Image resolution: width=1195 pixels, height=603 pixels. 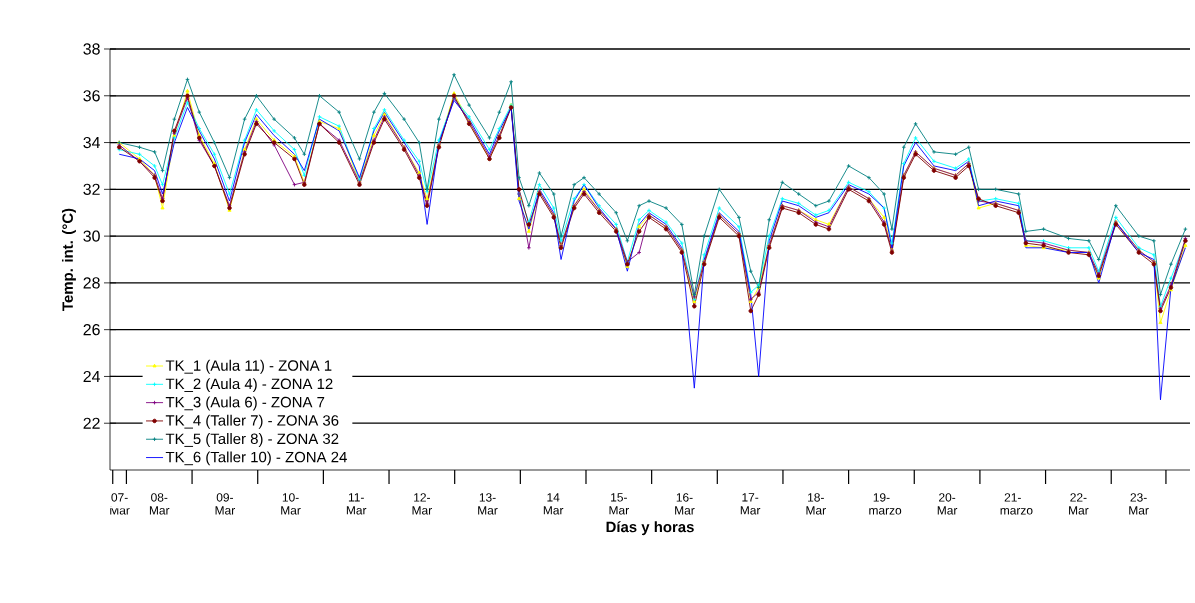 What do you see at coordinates (422, 504) in the screenshot?
I see `x-tick-label: 12-Mar` at bounding box center [422, 504].